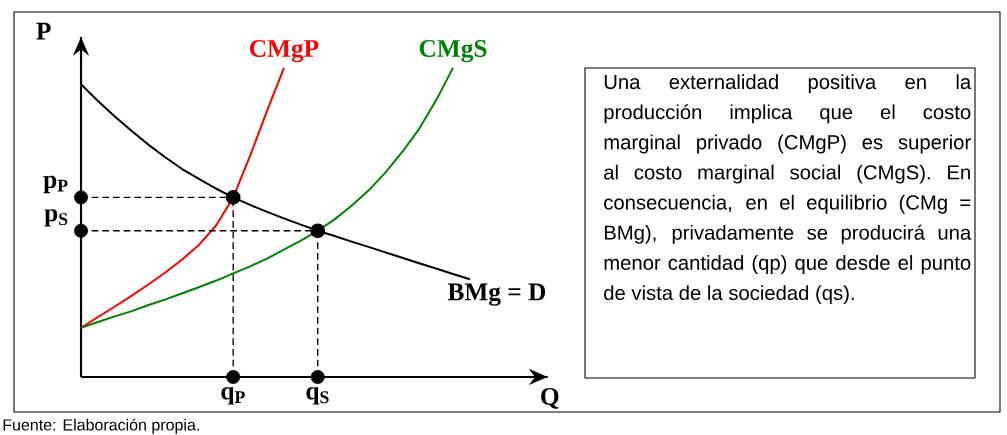 This screenshot has width=1007, height=435. Describe the element at coordinates (550, 398) in the screenshot. I see `x-axis-title: Q` at that location.